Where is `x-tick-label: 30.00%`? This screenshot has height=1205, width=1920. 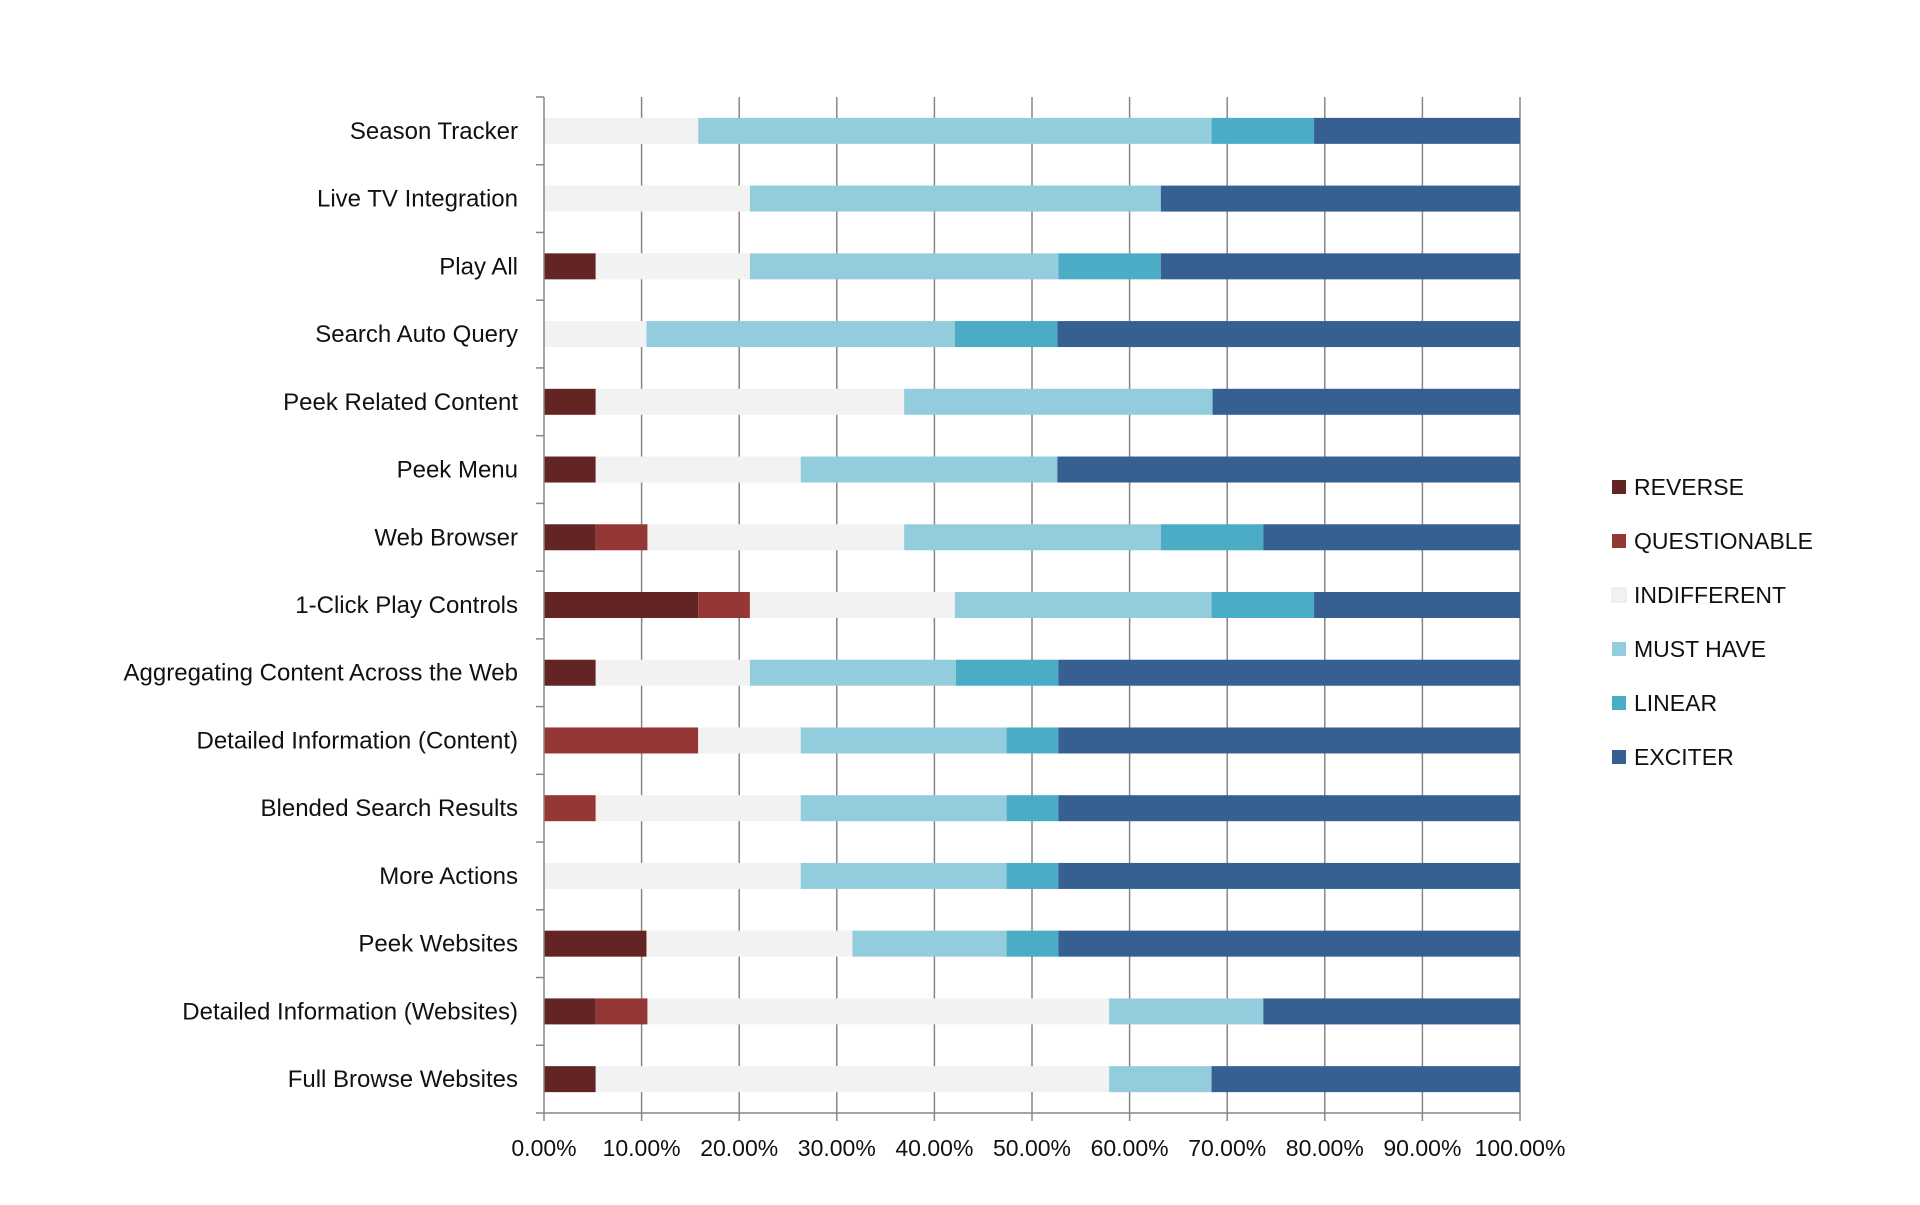
x-tick-label: 30.00% is located at coordinates (837, 1148).